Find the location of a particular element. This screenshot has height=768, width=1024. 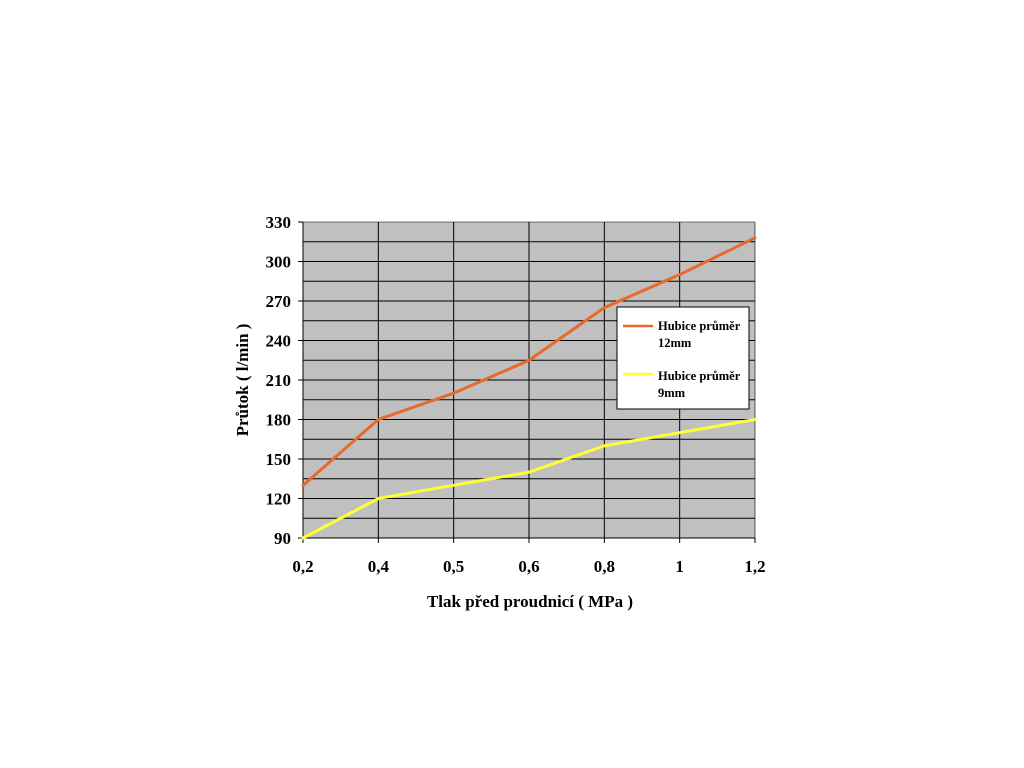

legend-label-9mm-line2: 9mm is located at coordinates (672, 393).